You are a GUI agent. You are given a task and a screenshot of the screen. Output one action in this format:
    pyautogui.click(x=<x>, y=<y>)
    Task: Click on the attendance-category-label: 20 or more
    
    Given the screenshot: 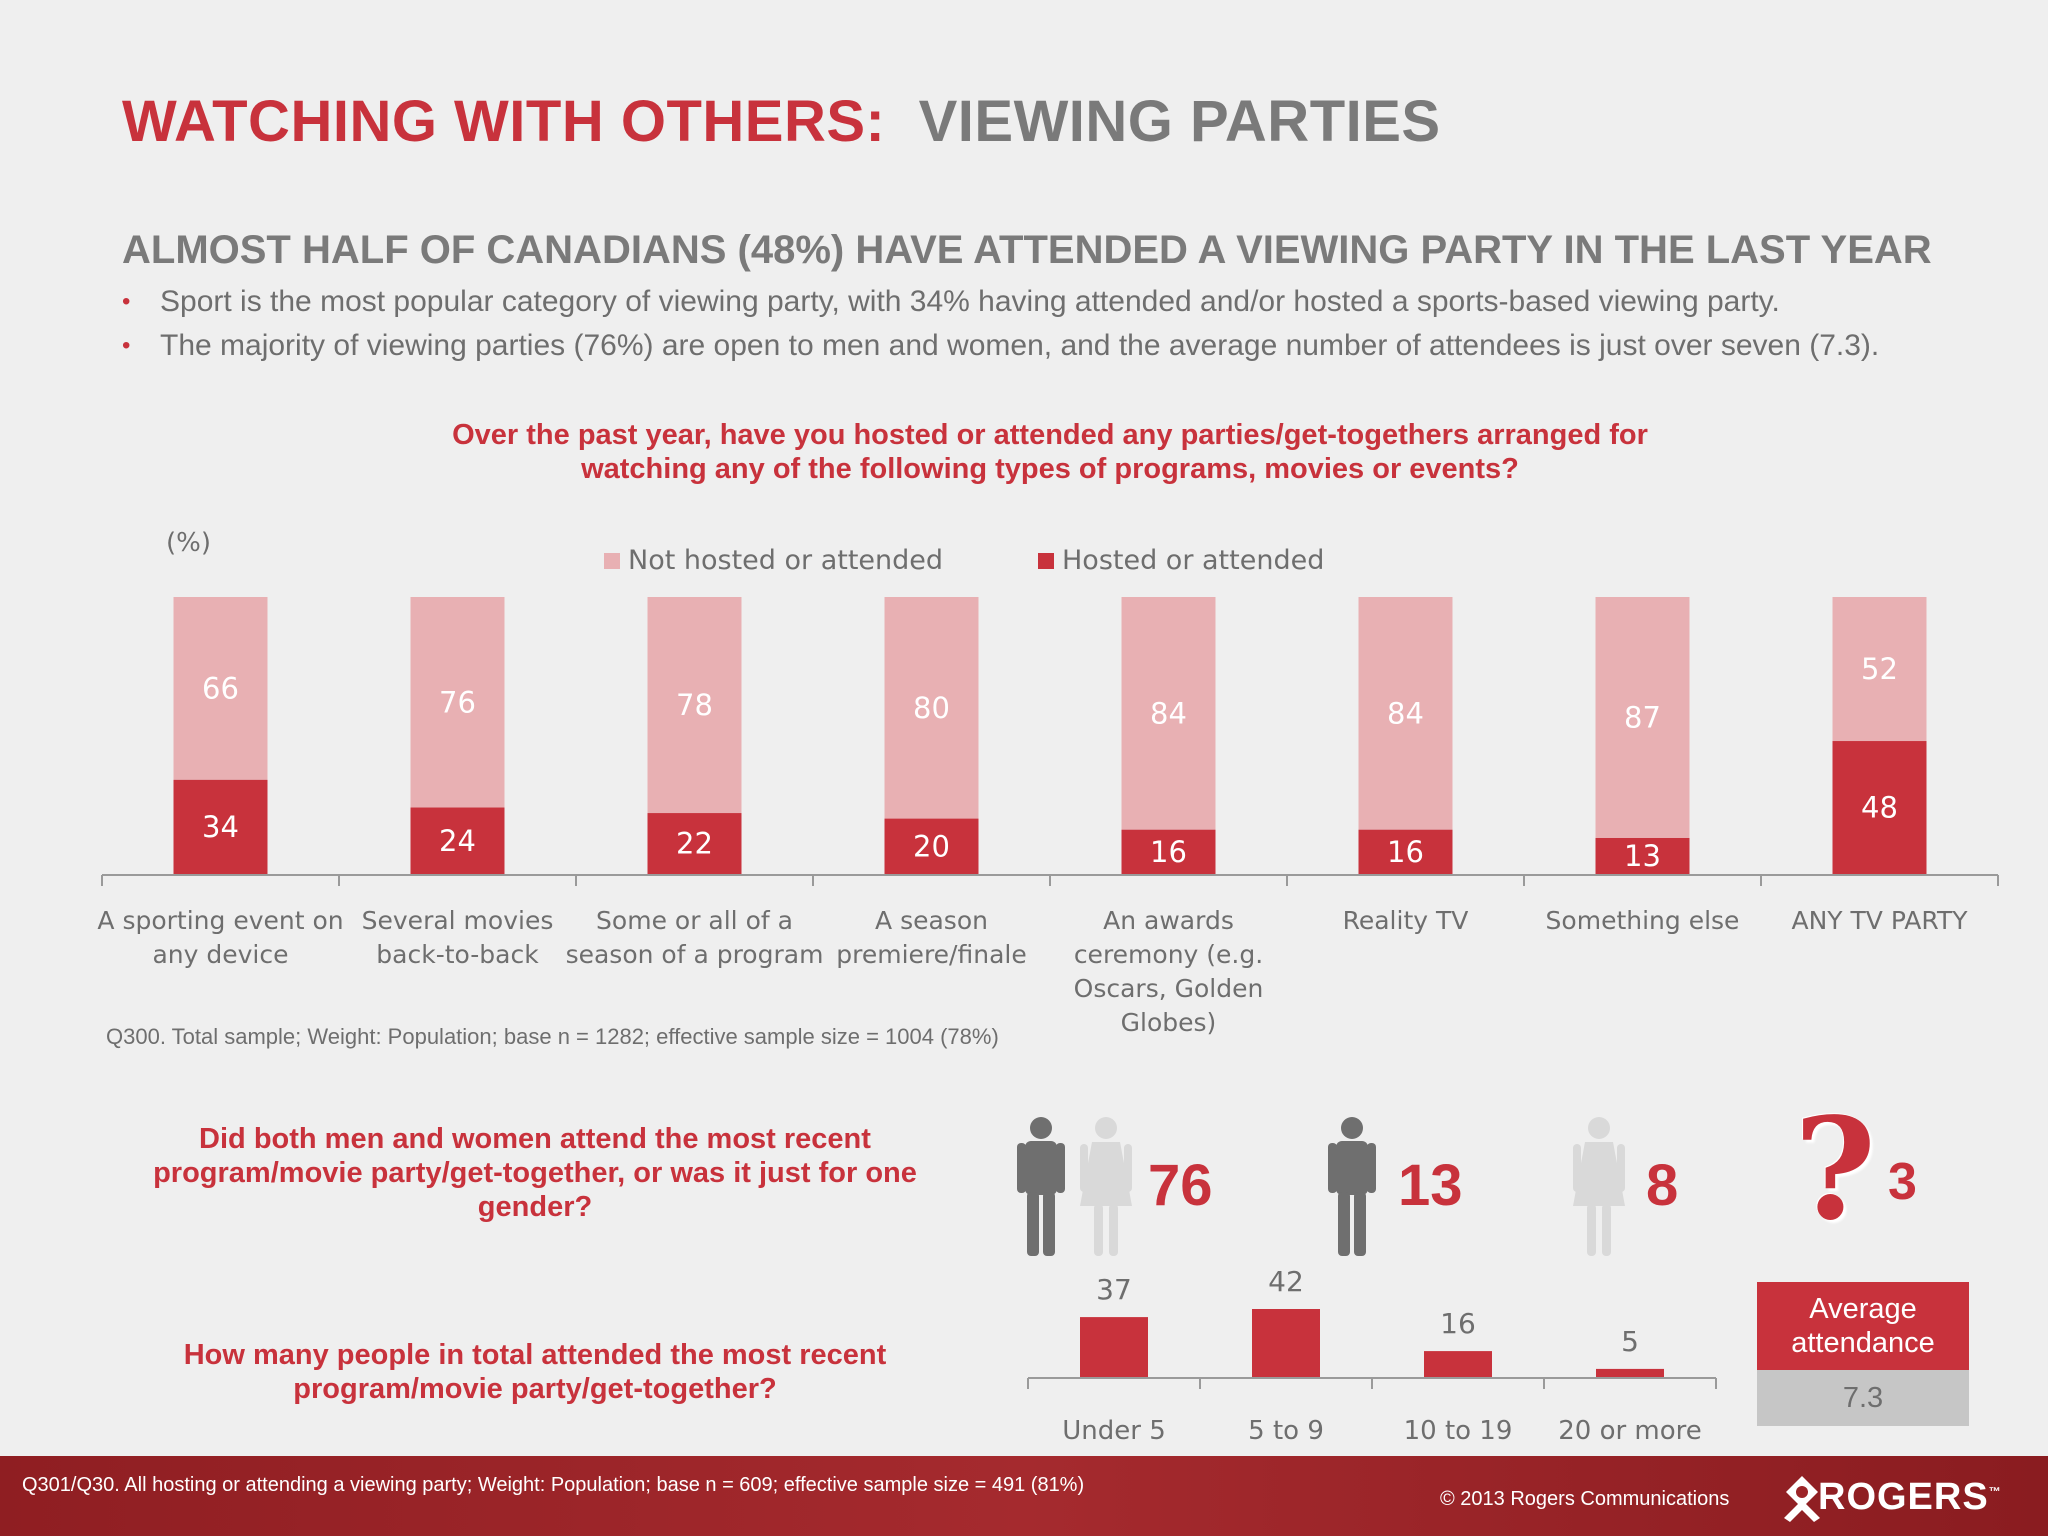 What is the action you would take?
    pyautogui.click(x=1630, y=1428)
    